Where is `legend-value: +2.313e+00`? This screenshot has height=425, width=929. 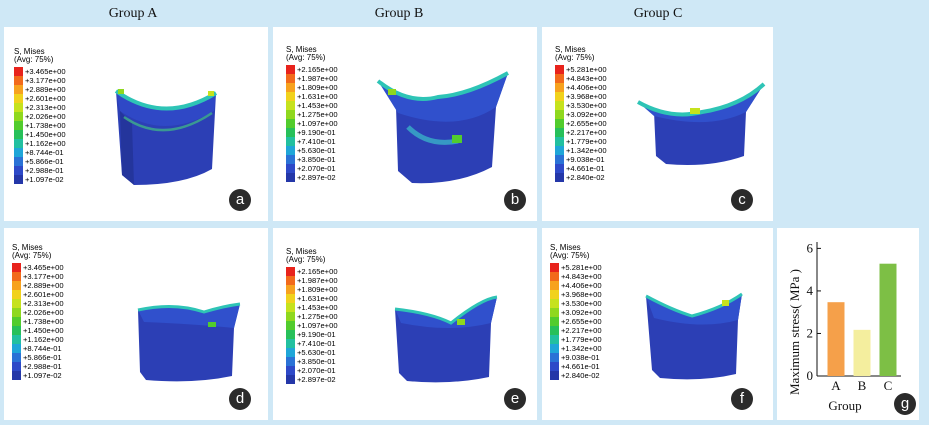
legend-value: +2.313e+00 is located at coordinates (45, 107).